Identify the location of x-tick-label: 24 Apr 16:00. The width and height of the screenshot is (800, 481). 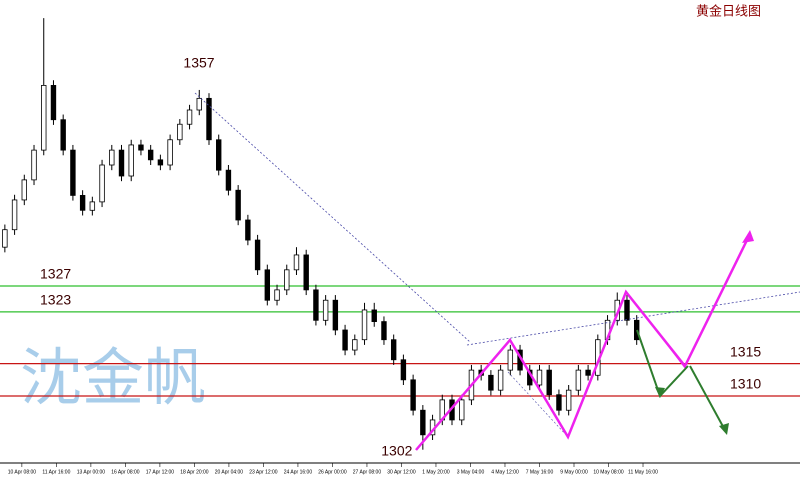
(298, 472).